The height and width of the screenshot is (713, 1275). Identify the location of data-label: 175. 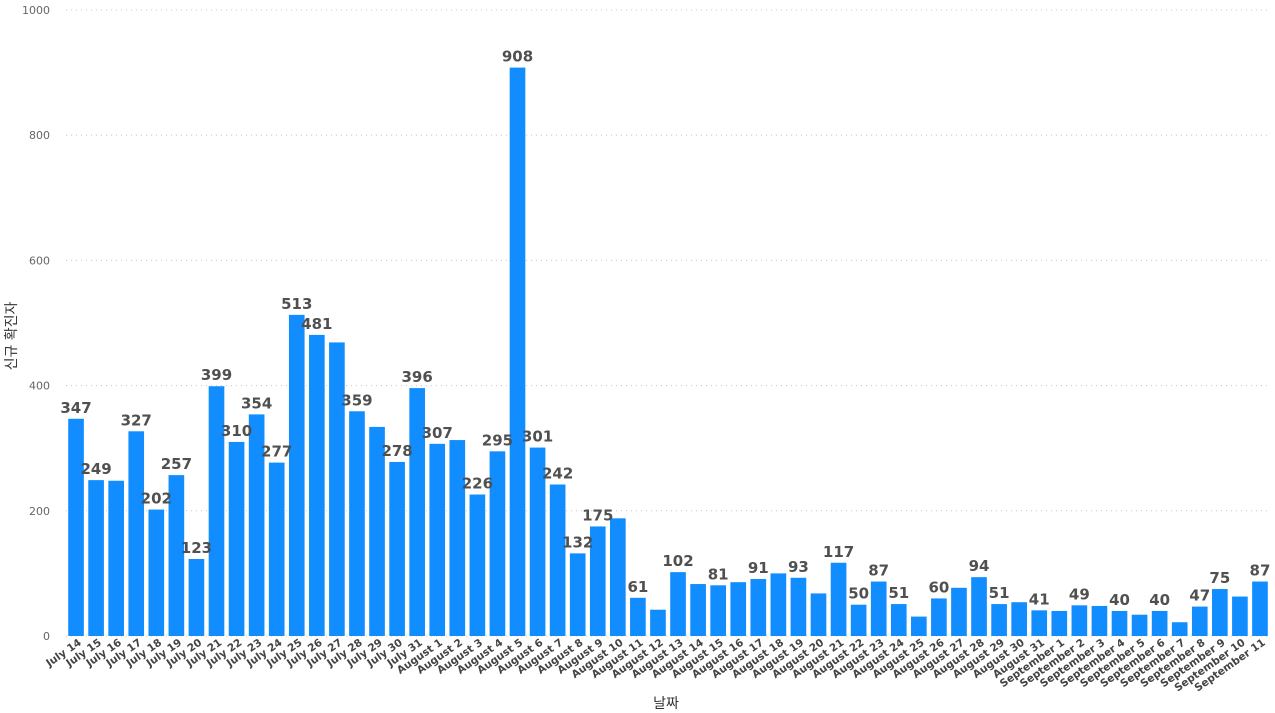
(597, 515).